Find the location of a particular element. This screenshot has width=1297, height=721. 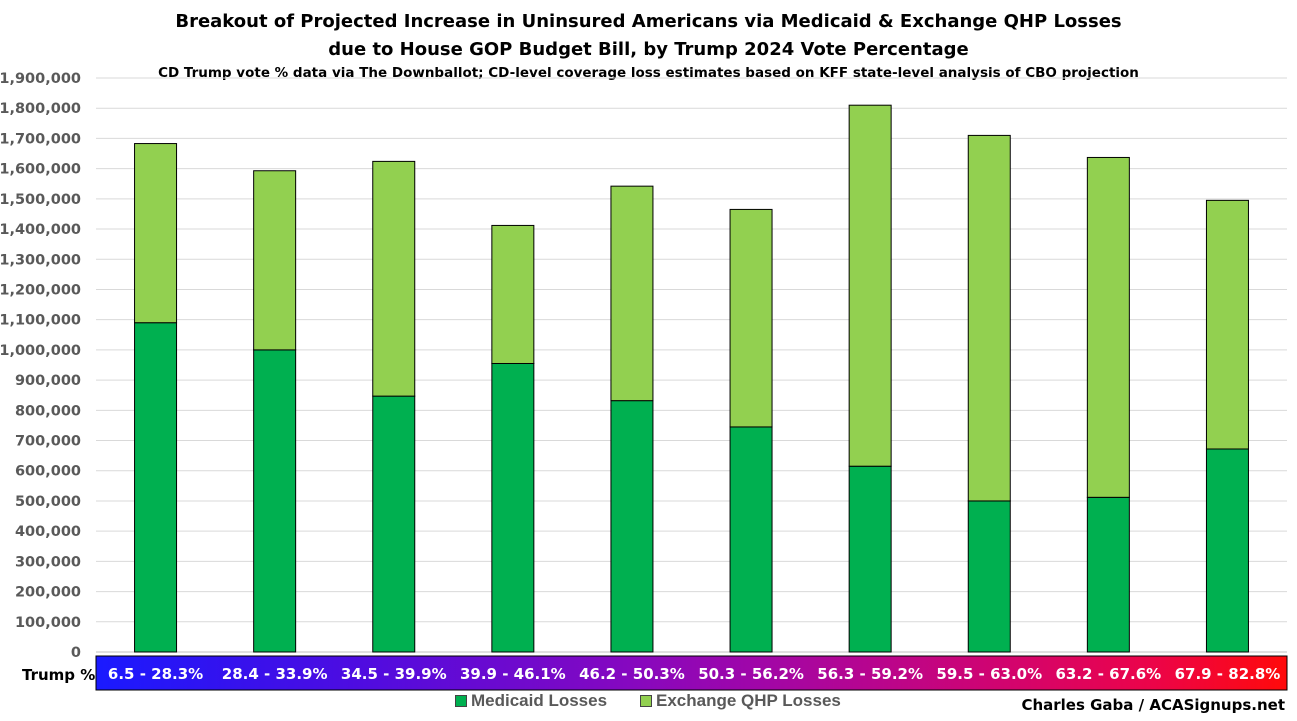

y-tick-label: 1,400,000 is located at coordinates (40, 230).